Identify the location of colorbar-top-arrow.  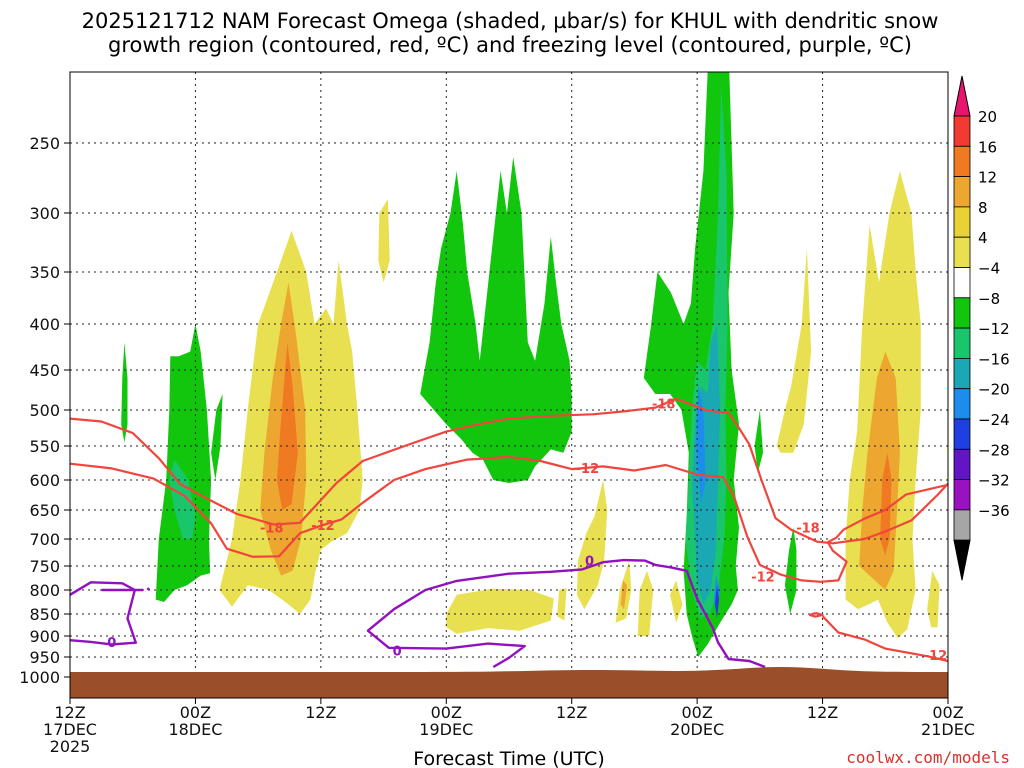
(962, 96).